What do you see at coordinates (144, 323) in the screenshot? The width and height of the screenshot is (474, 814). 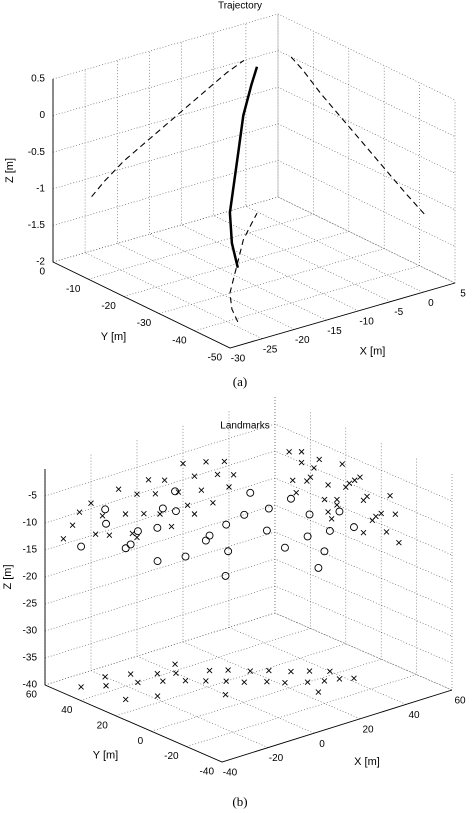 I see `y-tick-label: -30` at bounding box center [144, 323].